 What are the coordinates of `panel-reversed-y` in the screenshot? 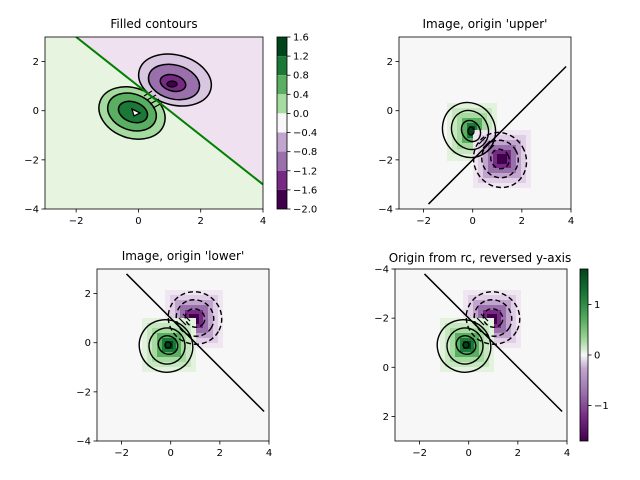 It's located at (481, 355).